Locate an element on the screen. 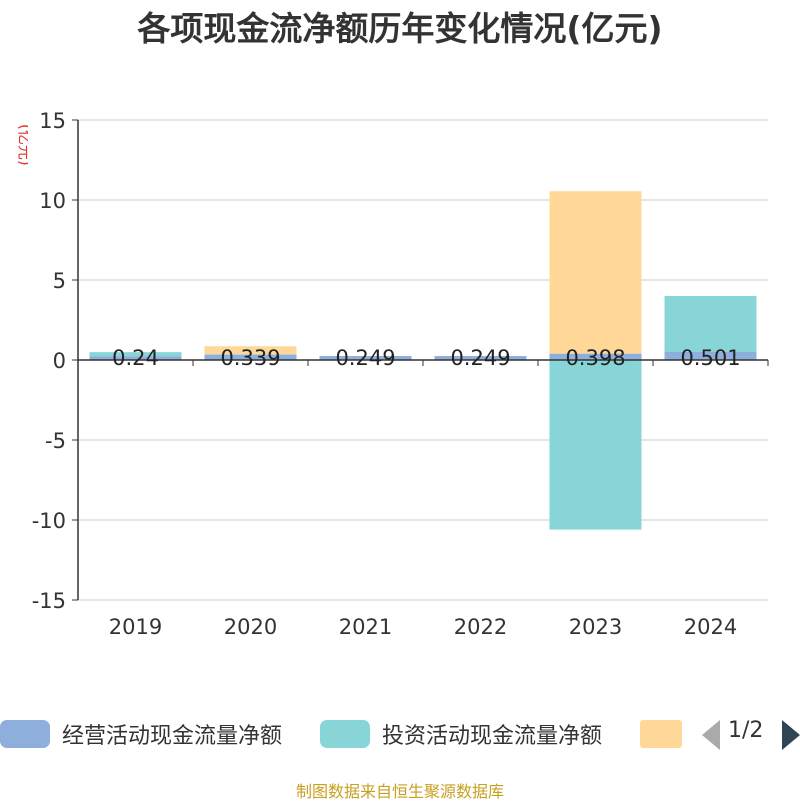  x-tick-label: 2023 is located at coordinates (595, 627).